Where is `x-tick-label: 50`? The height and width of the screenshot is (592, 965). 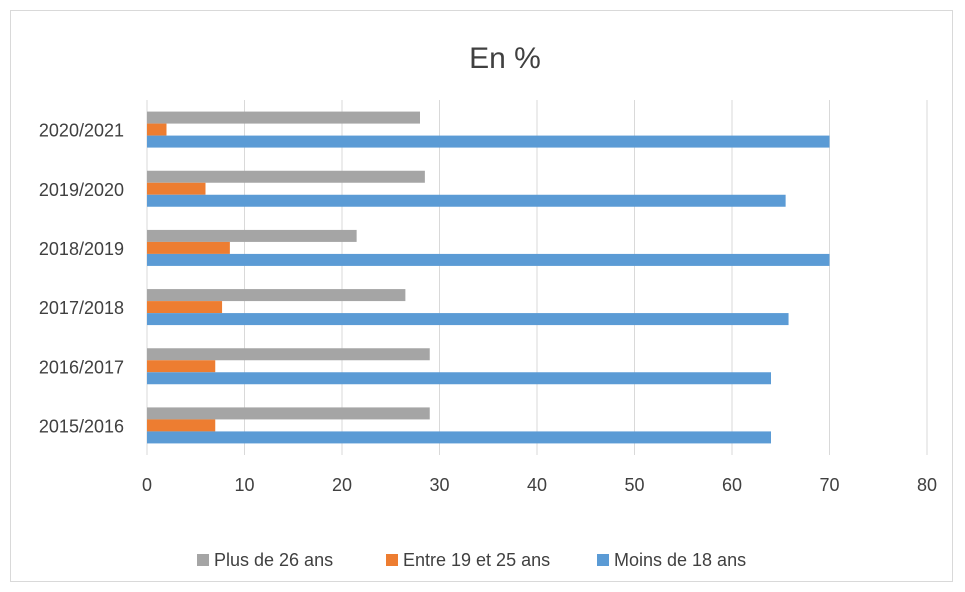
x-tick-label: 50 is located at coordinates (634, 485).